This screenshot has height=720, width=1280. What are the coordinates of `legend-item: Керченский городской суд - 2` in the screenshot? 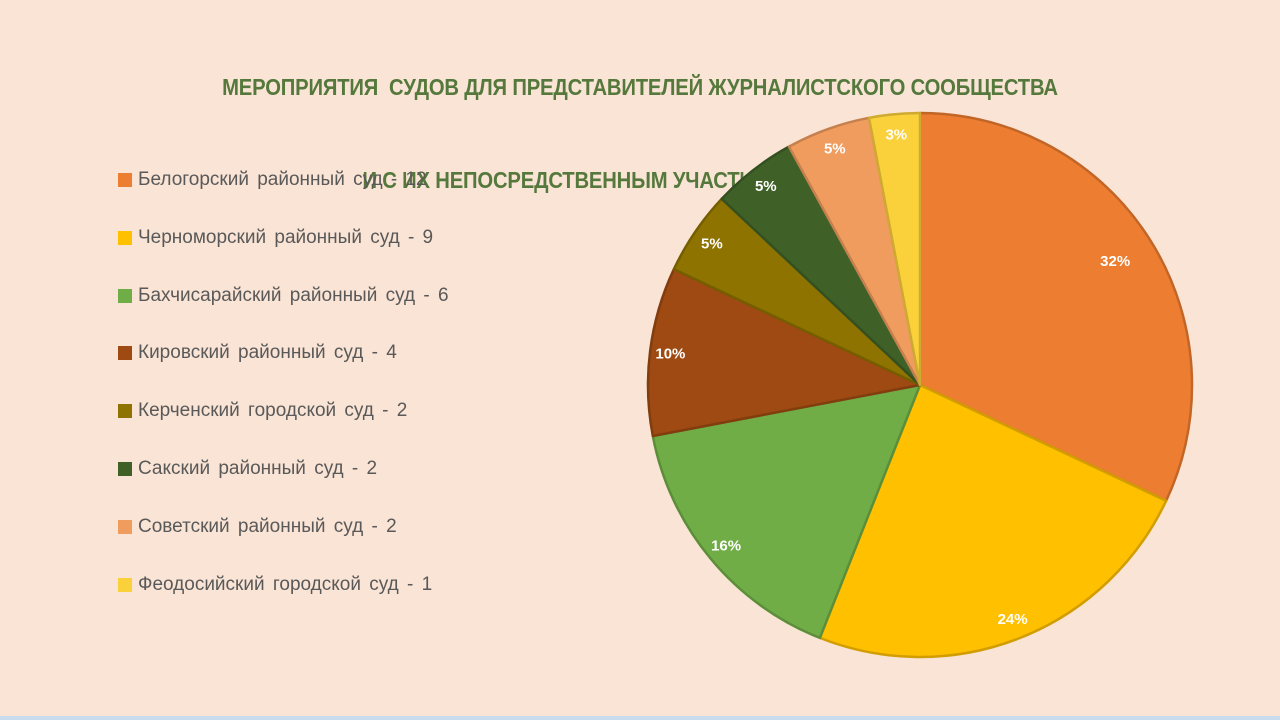 It's located at (262, 411).